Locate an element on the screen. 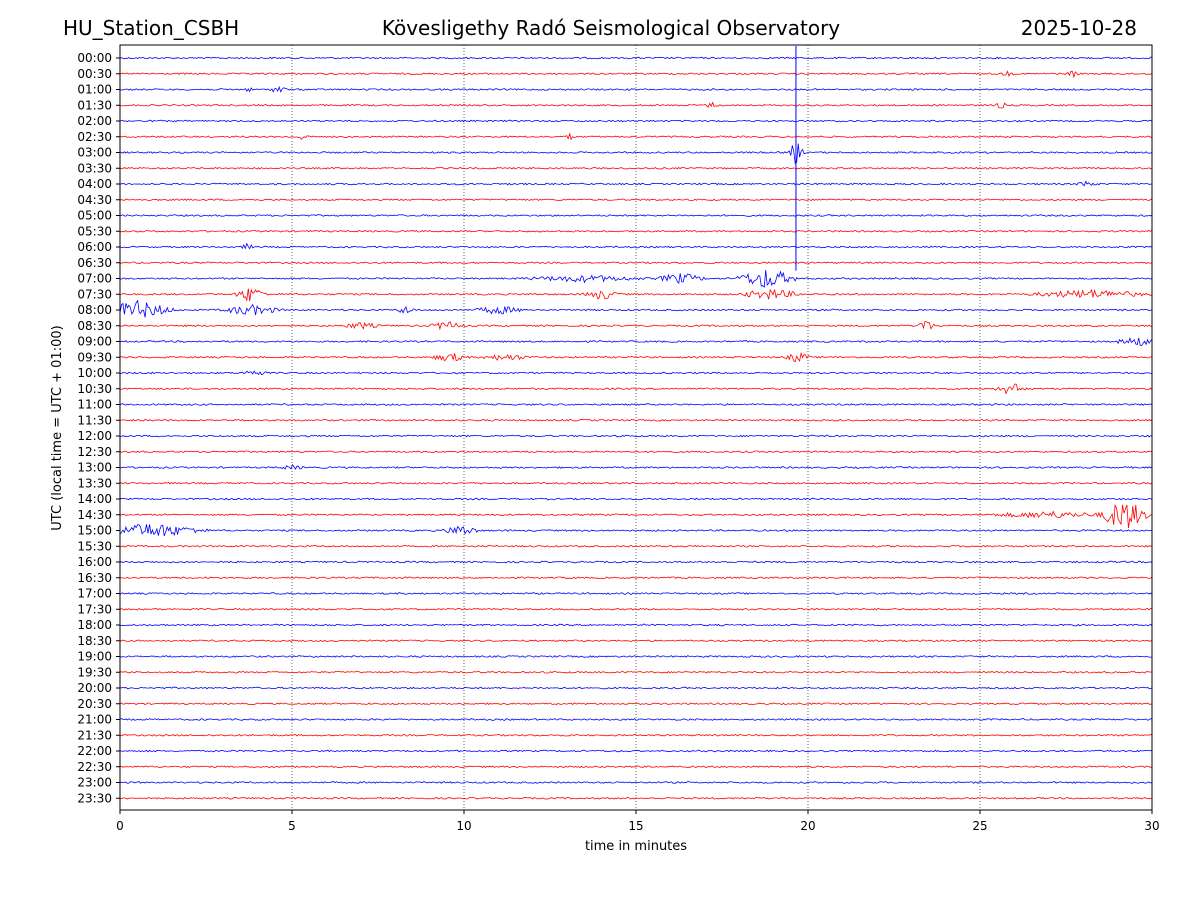 This screenshot has height=900, width=1200. y-tick-label: 13:30 is located at coordinates (94, 483).